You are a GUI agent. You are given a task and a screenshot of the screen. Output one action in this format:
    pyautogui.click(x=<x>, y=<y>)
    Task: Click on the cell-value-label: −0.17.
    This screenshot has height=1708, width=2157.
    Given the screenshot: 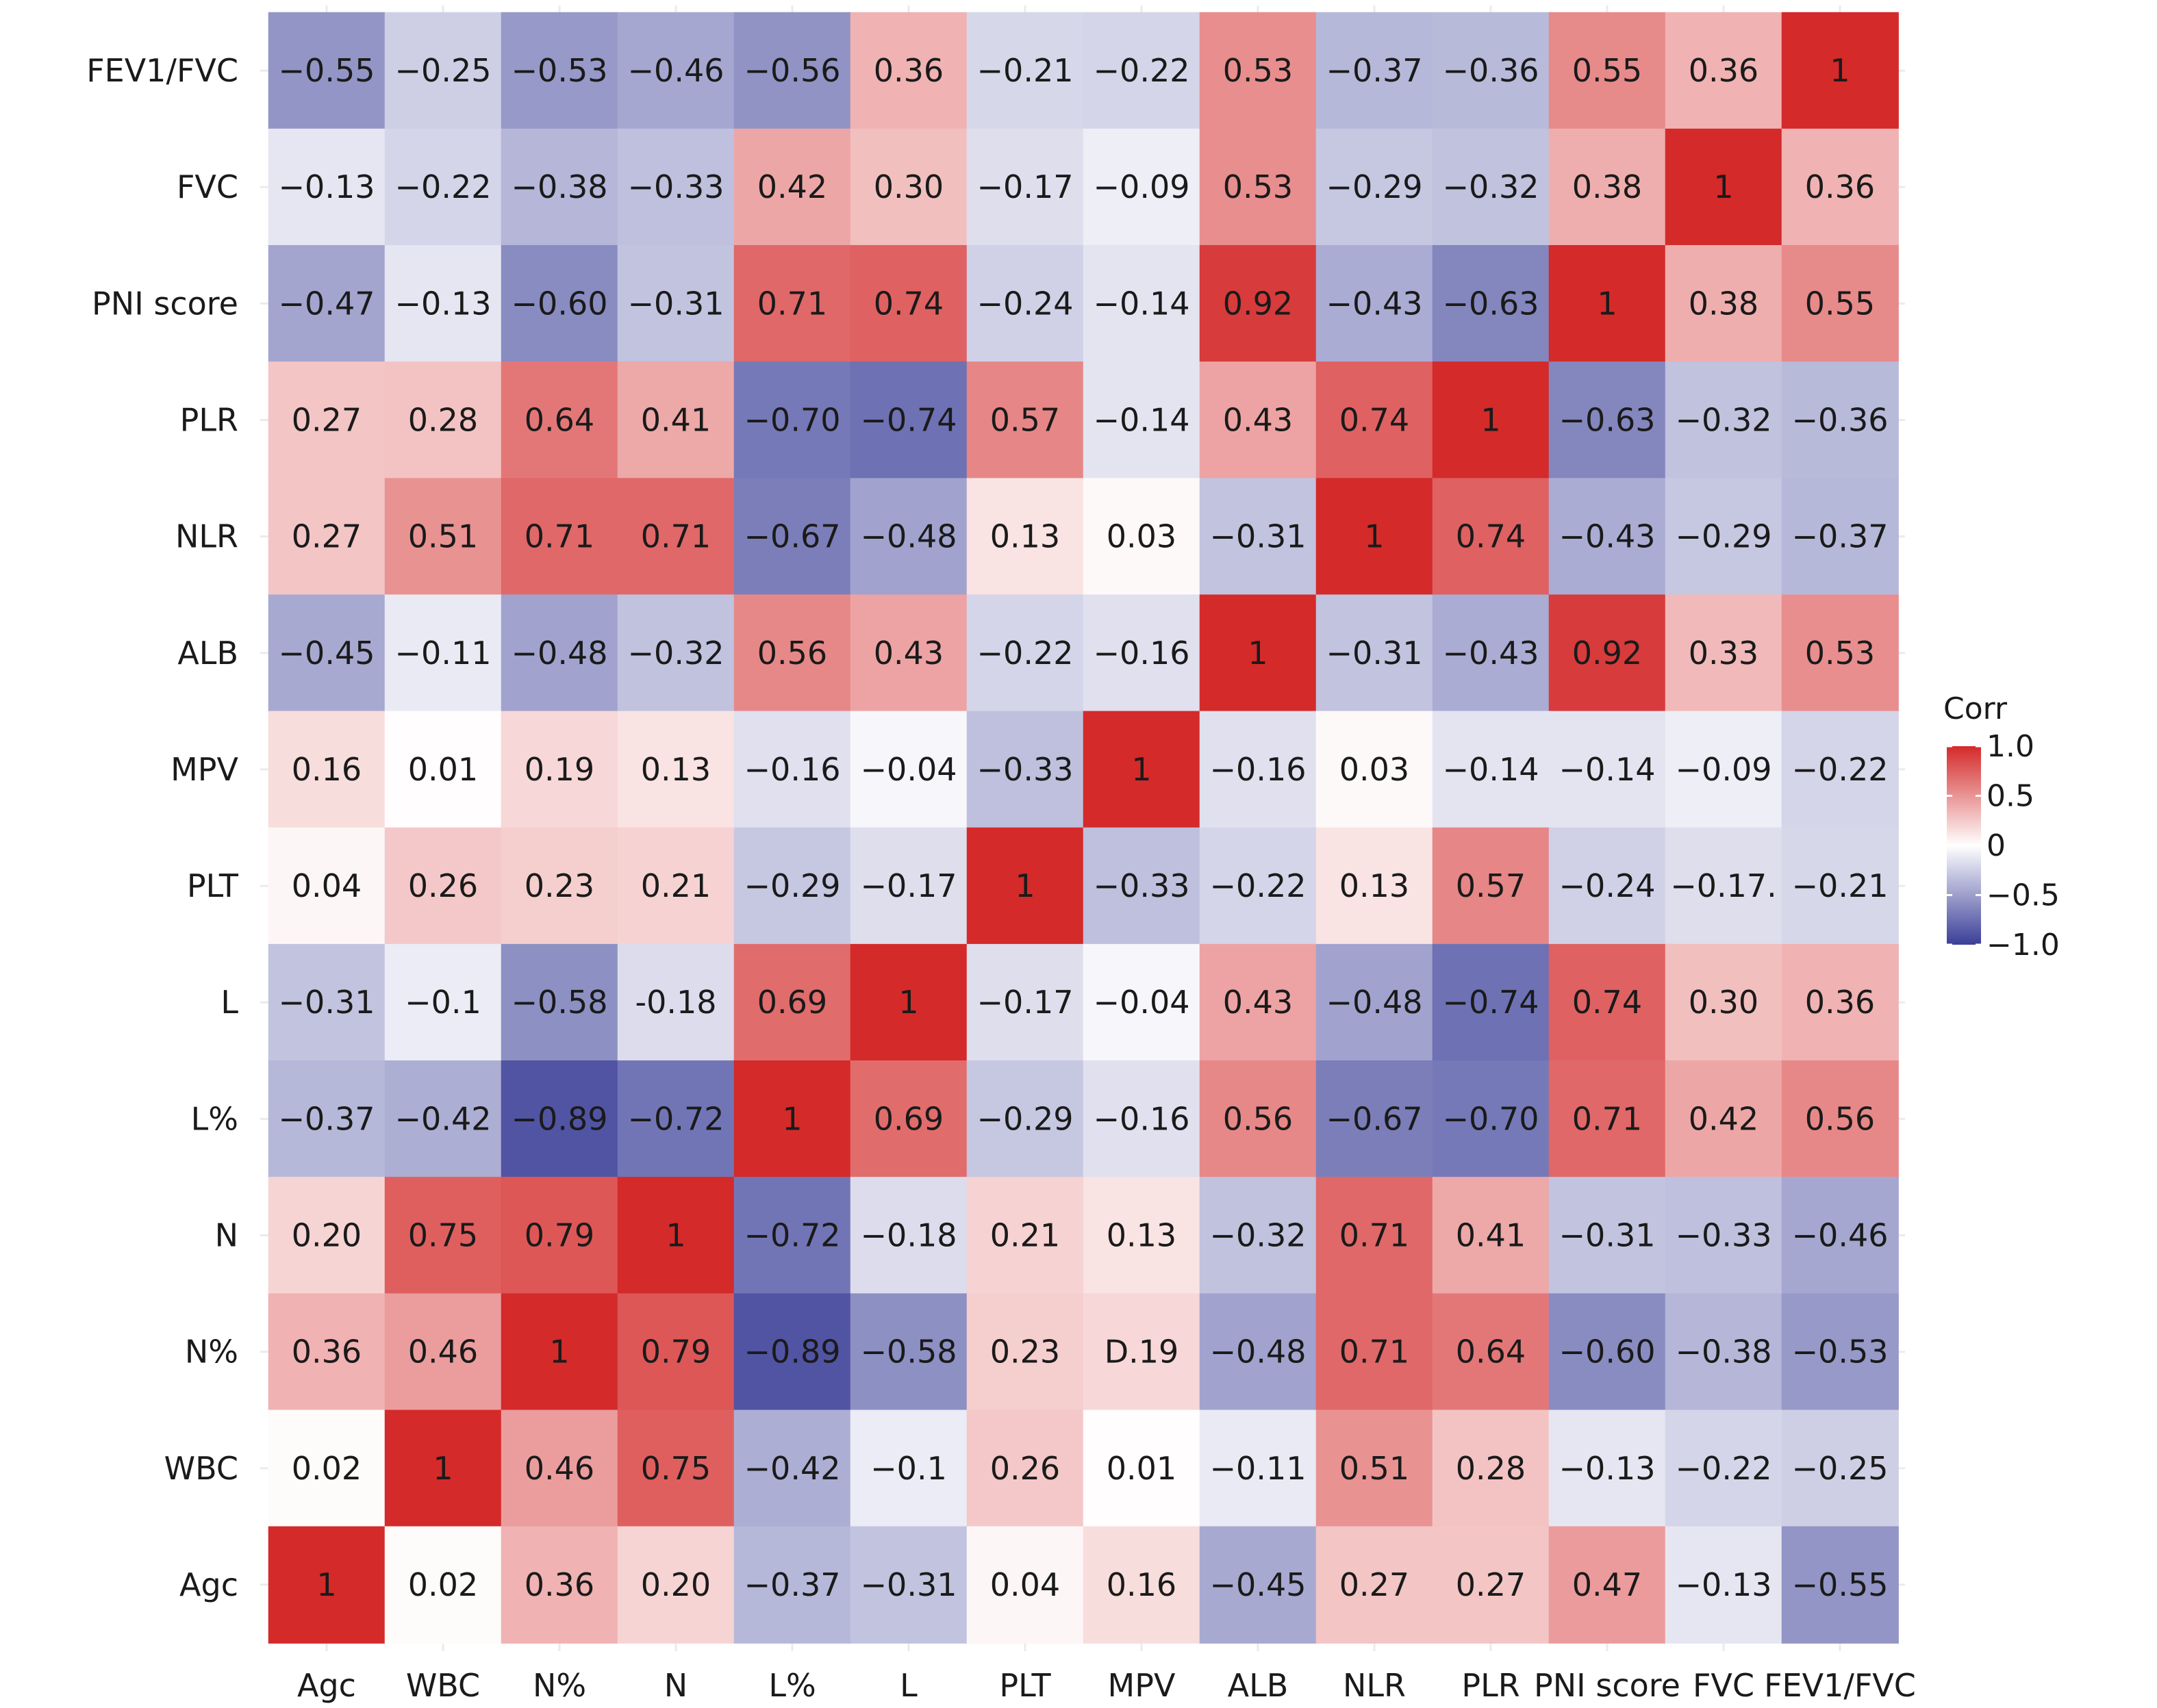 What is the action you would take?
    pyautogui.click(x=1723, y=885)
    